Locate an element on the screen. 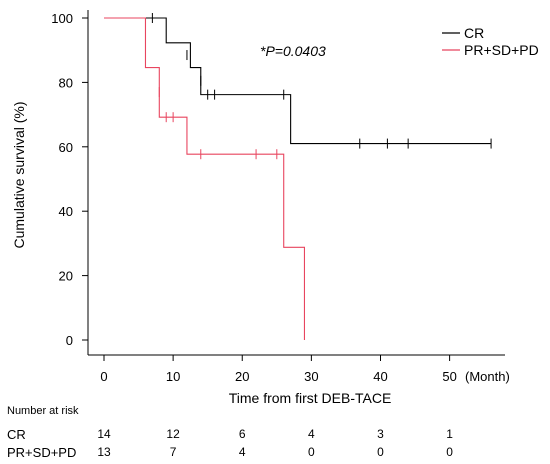 The height and width of the screenshot is (464, 550). y-tick-label-40: 40 is located at coordinates (66, 211).